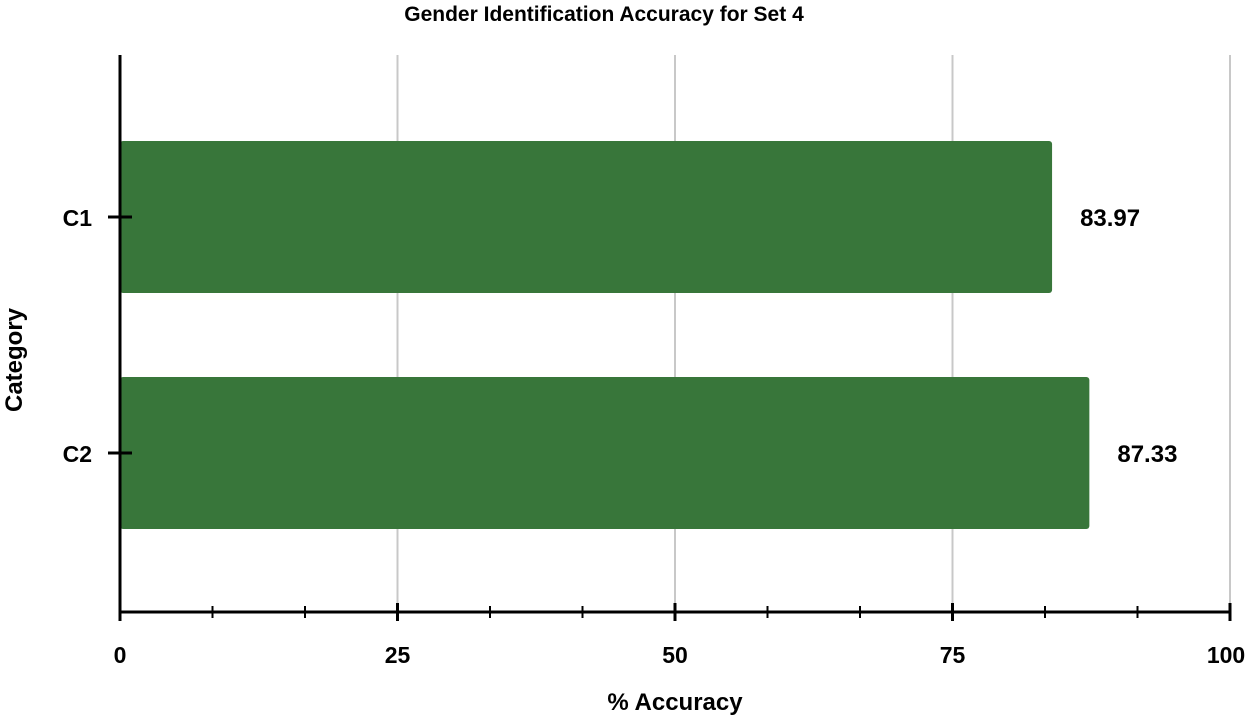 The image size is (1255, 719). Describe the element at coordinates (675, 655) in the screenshot. I see `x-tick-label-50: 50` at that location.